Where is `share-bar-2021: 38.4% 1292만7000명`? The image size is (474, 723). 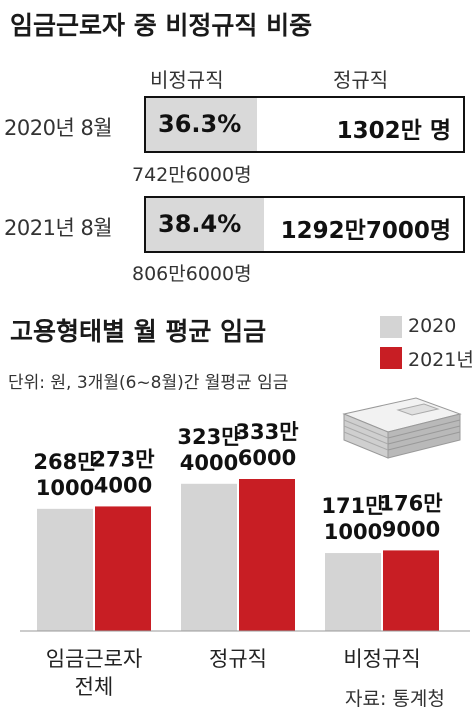 share-bar-2021: 38.4% 1292만7000명 is located at coordinates (304, 224).